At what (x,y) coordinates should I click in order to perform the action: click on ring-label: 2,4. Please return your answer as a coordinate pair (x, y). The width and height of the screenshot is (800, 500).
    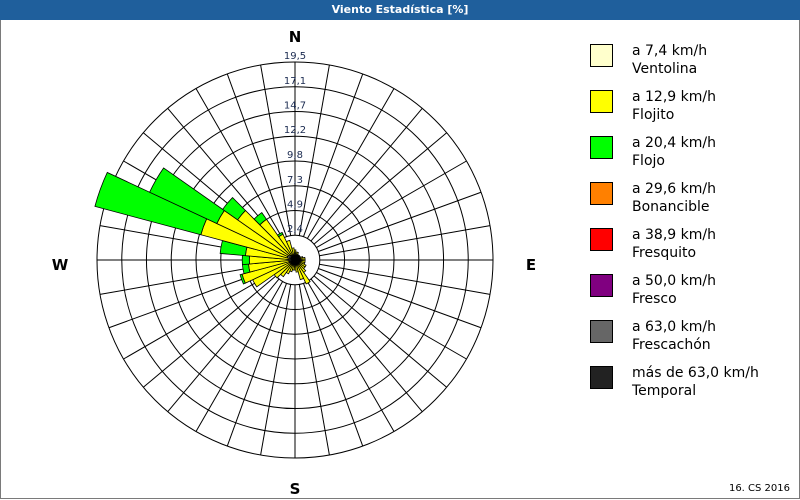
    Looking at the image, I should click on (295, 229).